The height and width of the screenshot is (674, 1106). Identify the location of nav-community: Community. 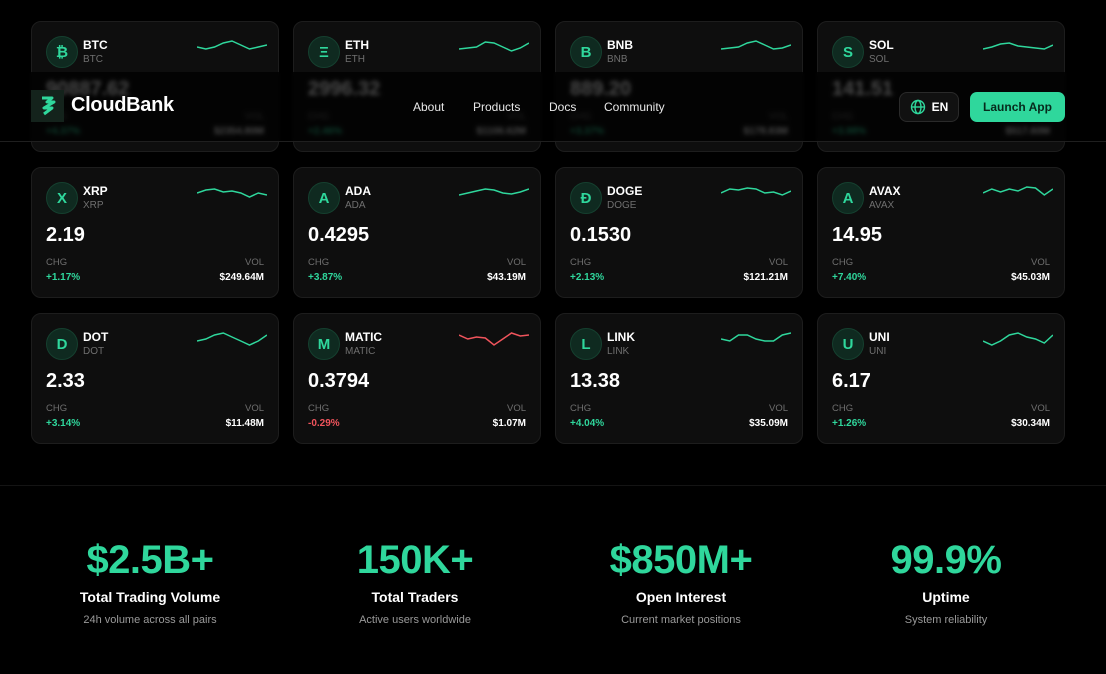
(634, 107).